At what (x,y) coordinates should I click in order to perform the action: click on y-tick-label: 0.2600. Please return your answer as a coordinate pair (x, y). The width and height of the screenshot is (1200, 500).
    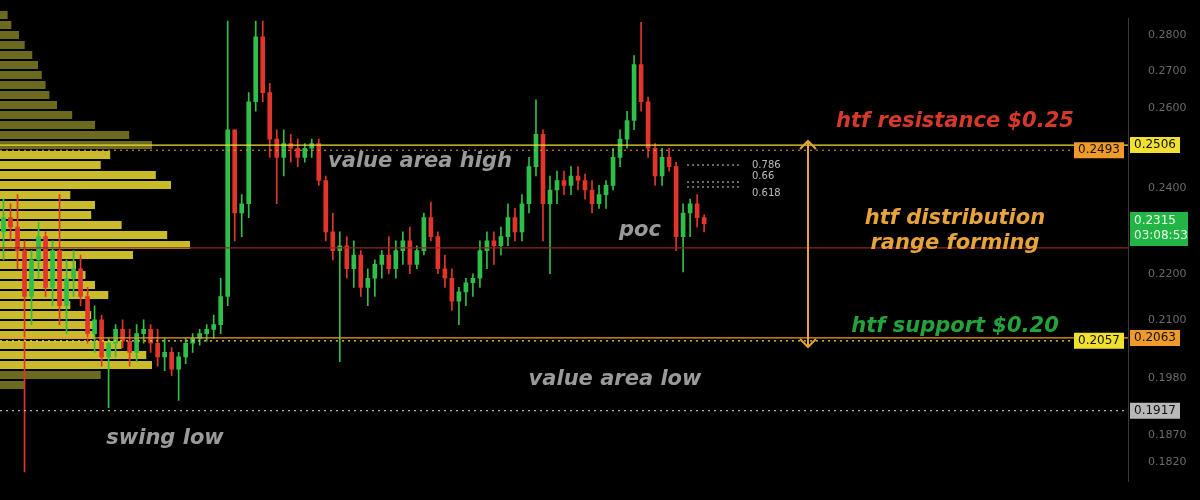
    Looking at the image, I should click on (1167, 108).